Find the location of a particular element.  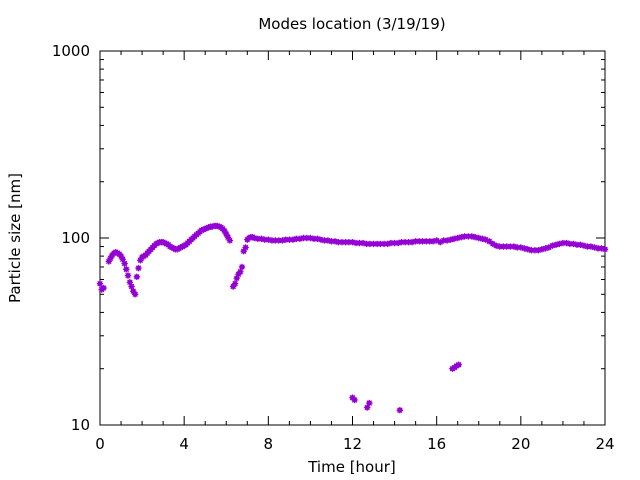

x-tick-label: 24 is located at coordinates (604, 444).